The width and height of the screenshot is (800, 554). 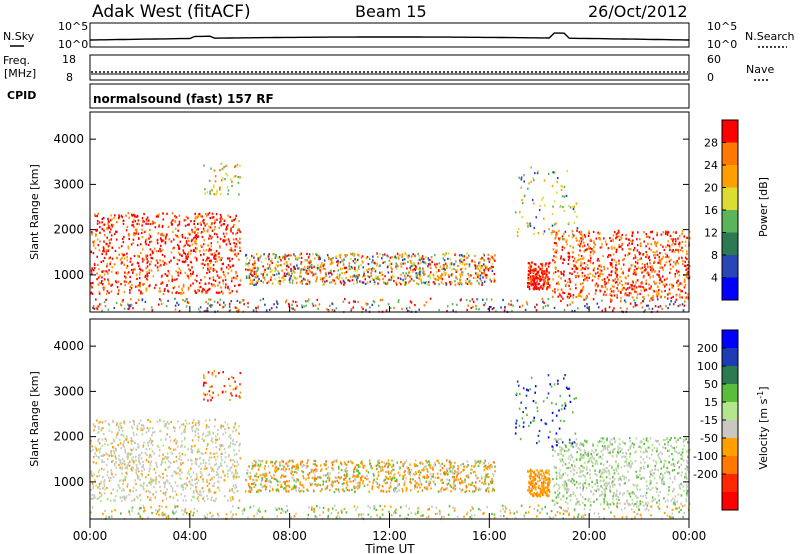 I want to click on colorbar-swatch, so click(x=730, y=221).